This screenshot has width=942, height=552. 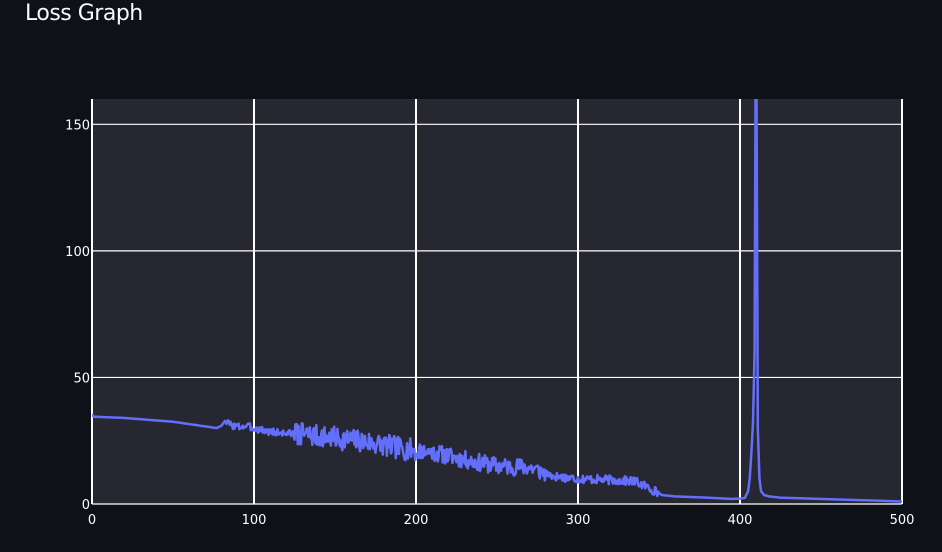 What do you see at coordinates (92, 520) in the screenshot?
I see `x-tick-label: 0` at bounding box center [92, 520].